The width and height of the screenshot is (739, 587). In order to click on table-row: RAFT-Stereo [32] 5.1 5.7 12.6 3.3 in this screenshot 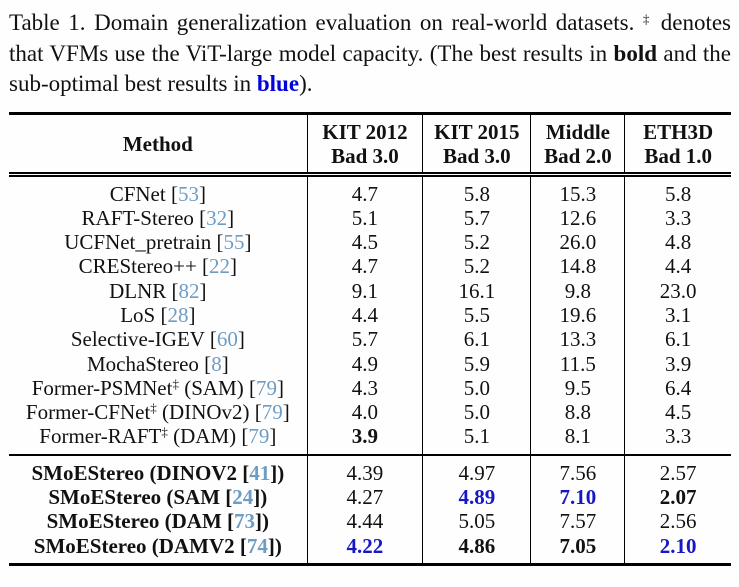, I will do `click(370, 218)`.